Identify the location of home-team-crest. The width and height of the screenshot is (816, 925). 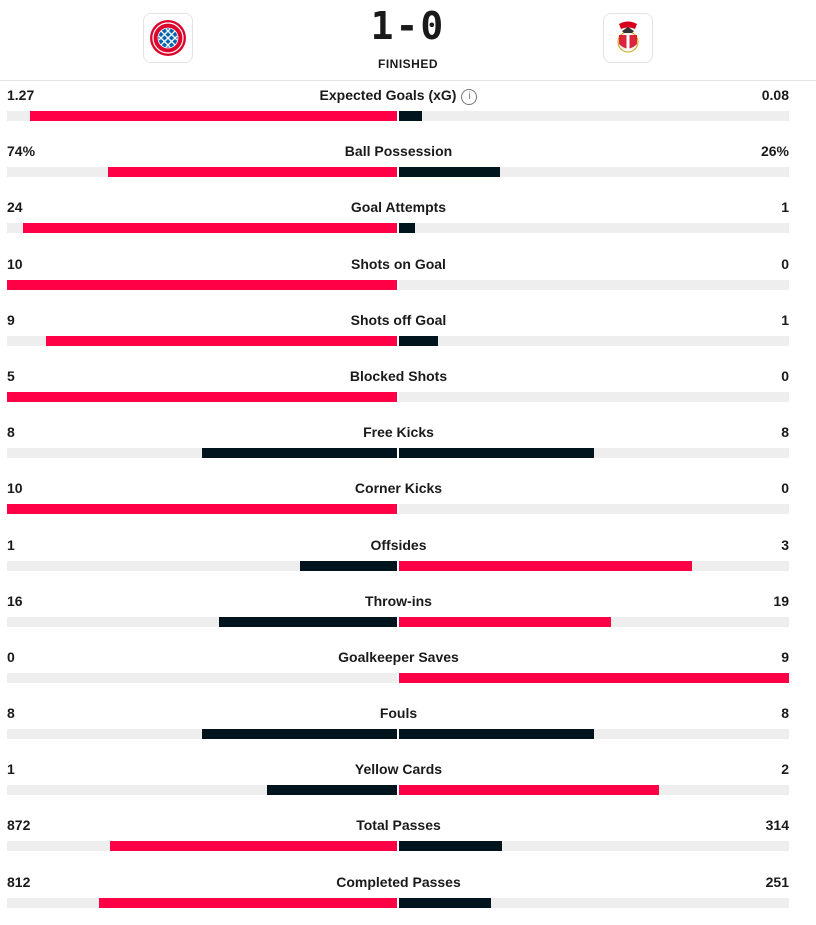
(168, 38).